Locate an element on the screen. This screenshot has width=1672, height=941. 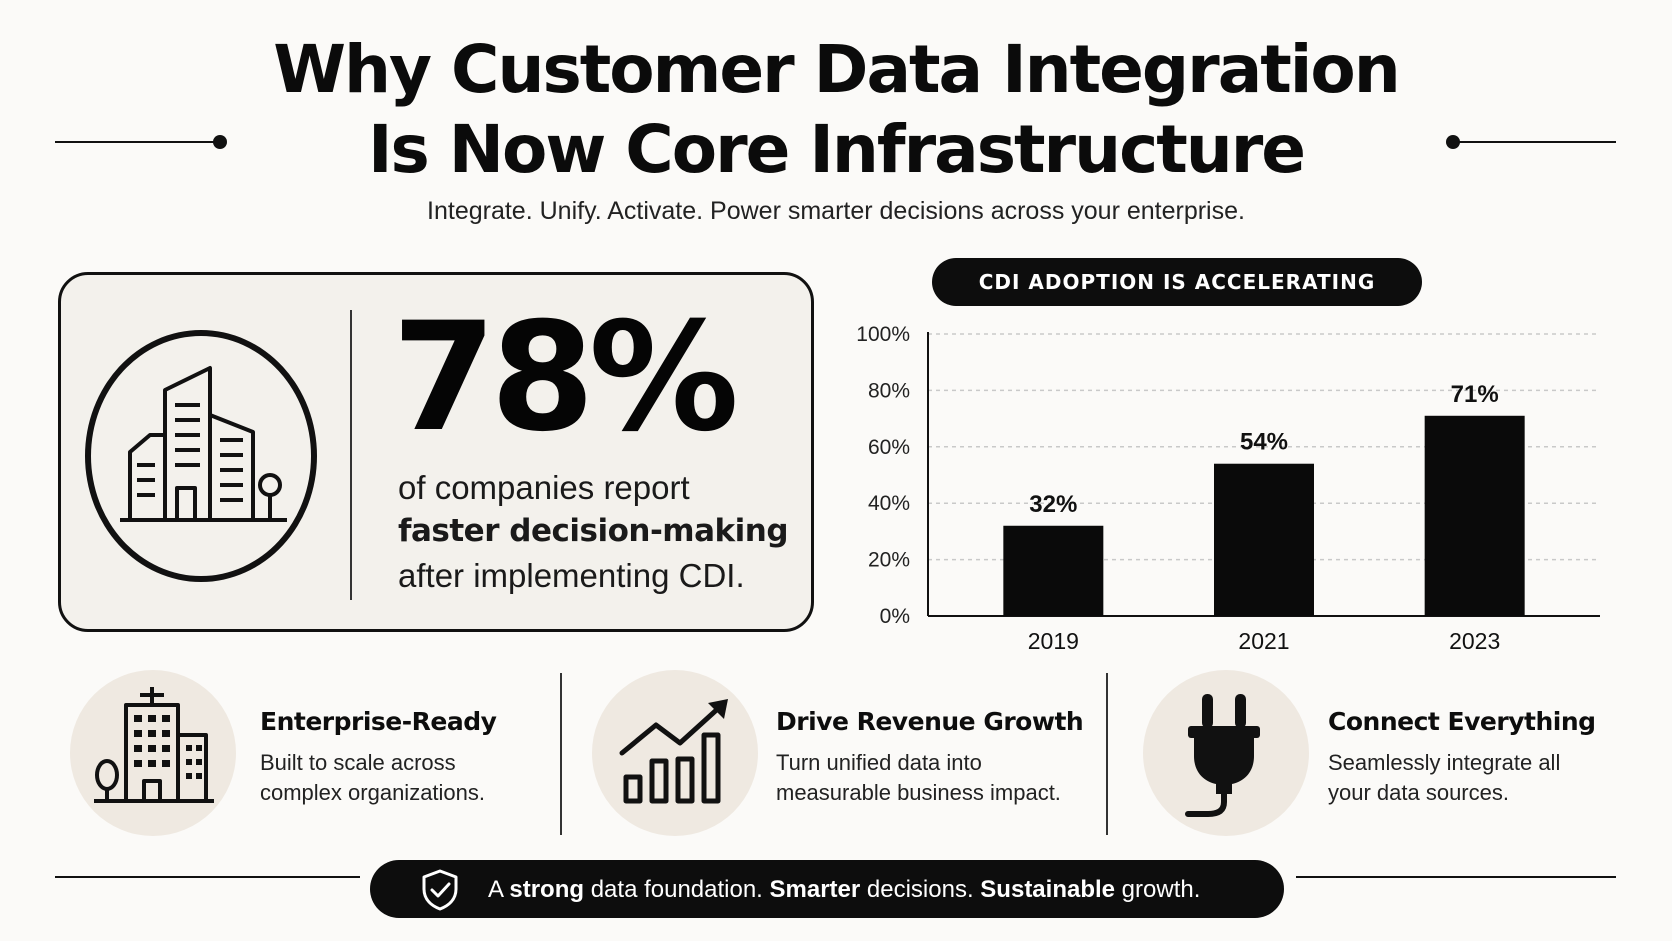
feature-2-title: Drive Revenue Growth is located at coordinates (930, 721).